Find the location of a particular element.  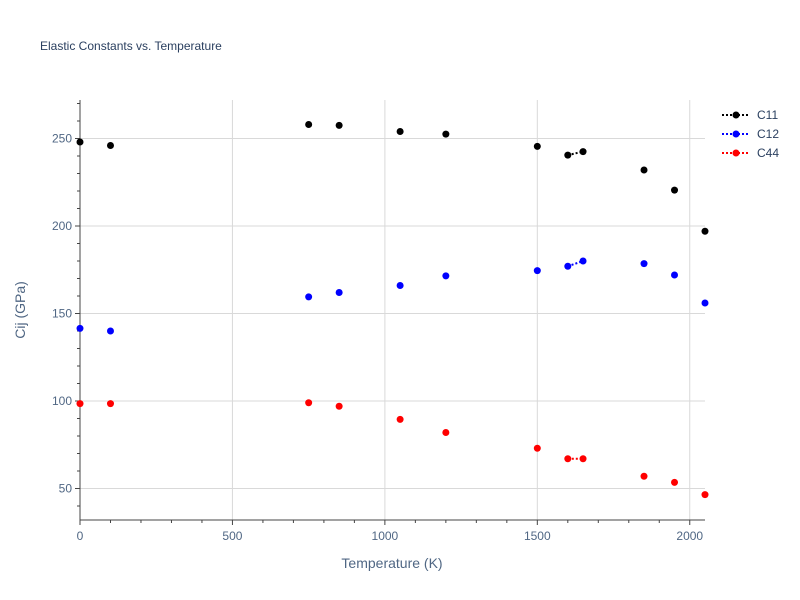

x-tick-labels: 0 500 1000 1500 2000 is located at coordinates (390, 536).